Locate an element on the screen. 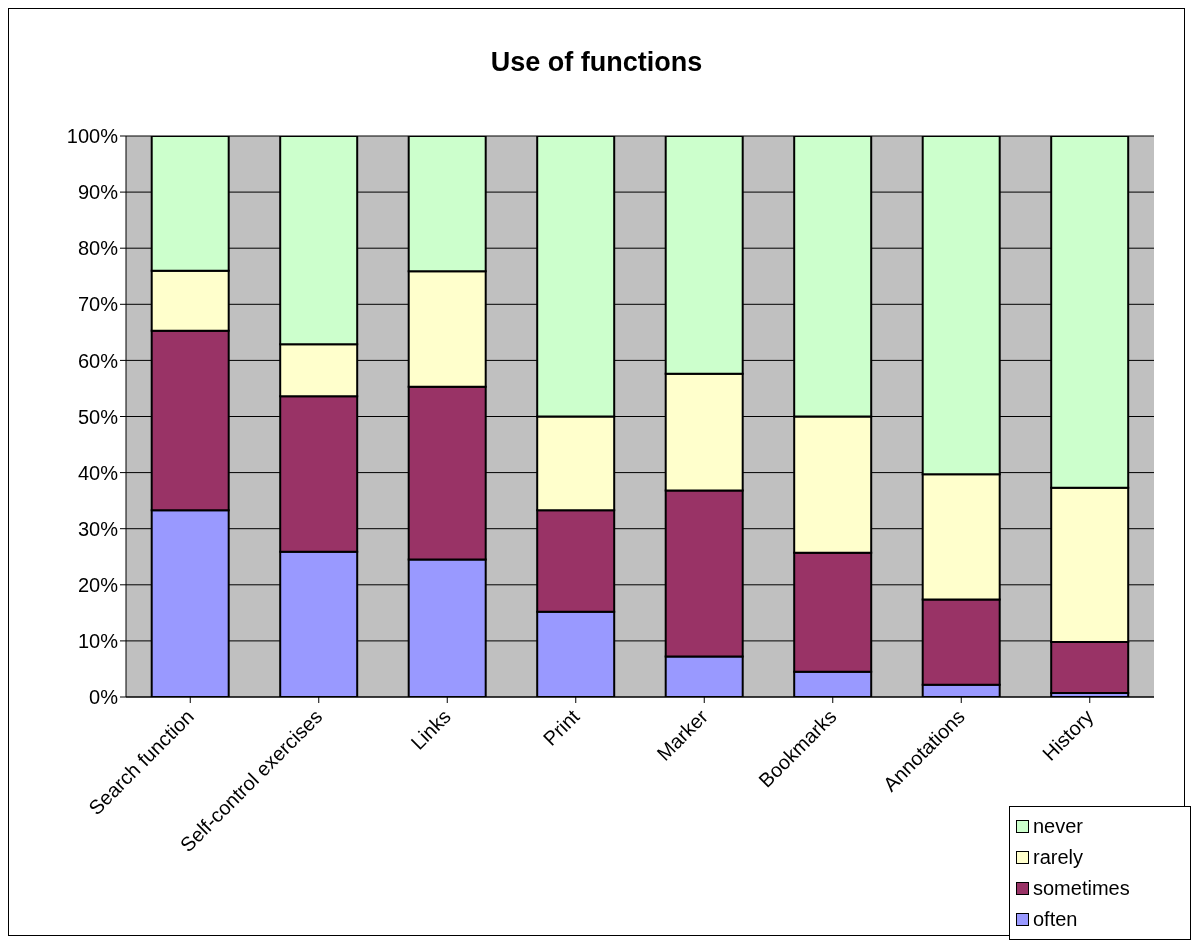 The image size is (1191, 942). y-tick-label: 20% is located at coordinates (98, 584).